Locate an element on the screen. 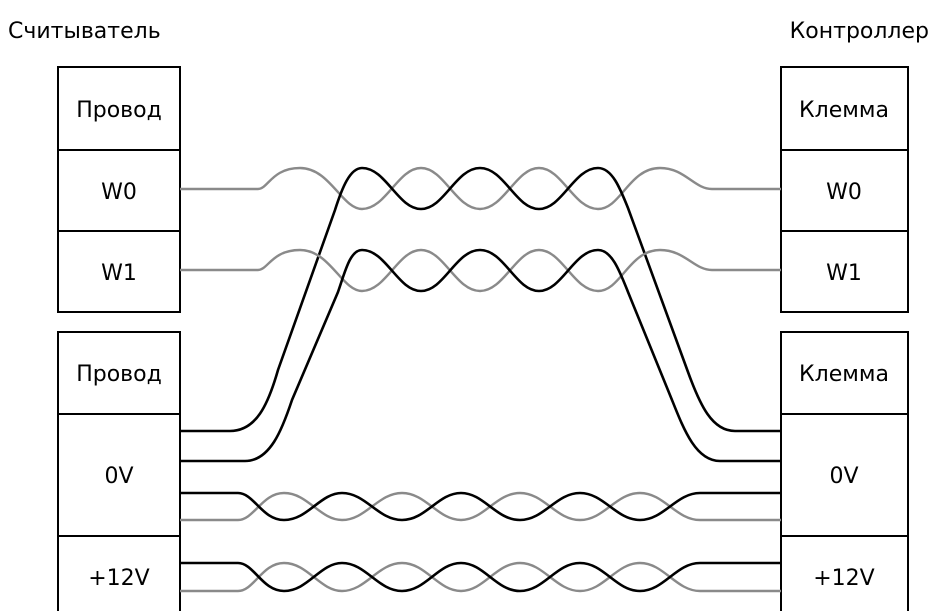 The image size is (937, 611). controller-table: Клемма W0 W1 Клемма 0V +12V is located at coordinates (844, 338).